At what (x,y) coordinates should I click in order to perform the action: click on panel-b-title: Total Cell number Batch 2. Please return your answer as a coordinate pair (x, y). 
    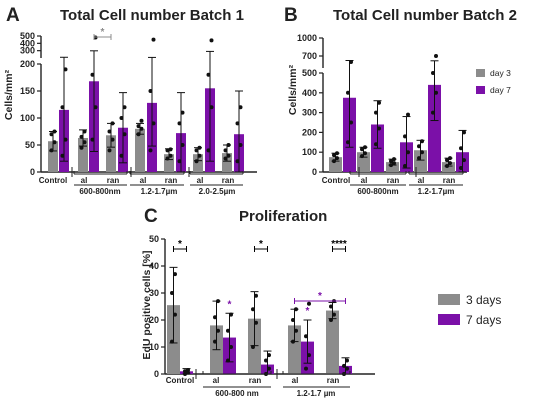
    Looking at the image, I should click on (425, 15).